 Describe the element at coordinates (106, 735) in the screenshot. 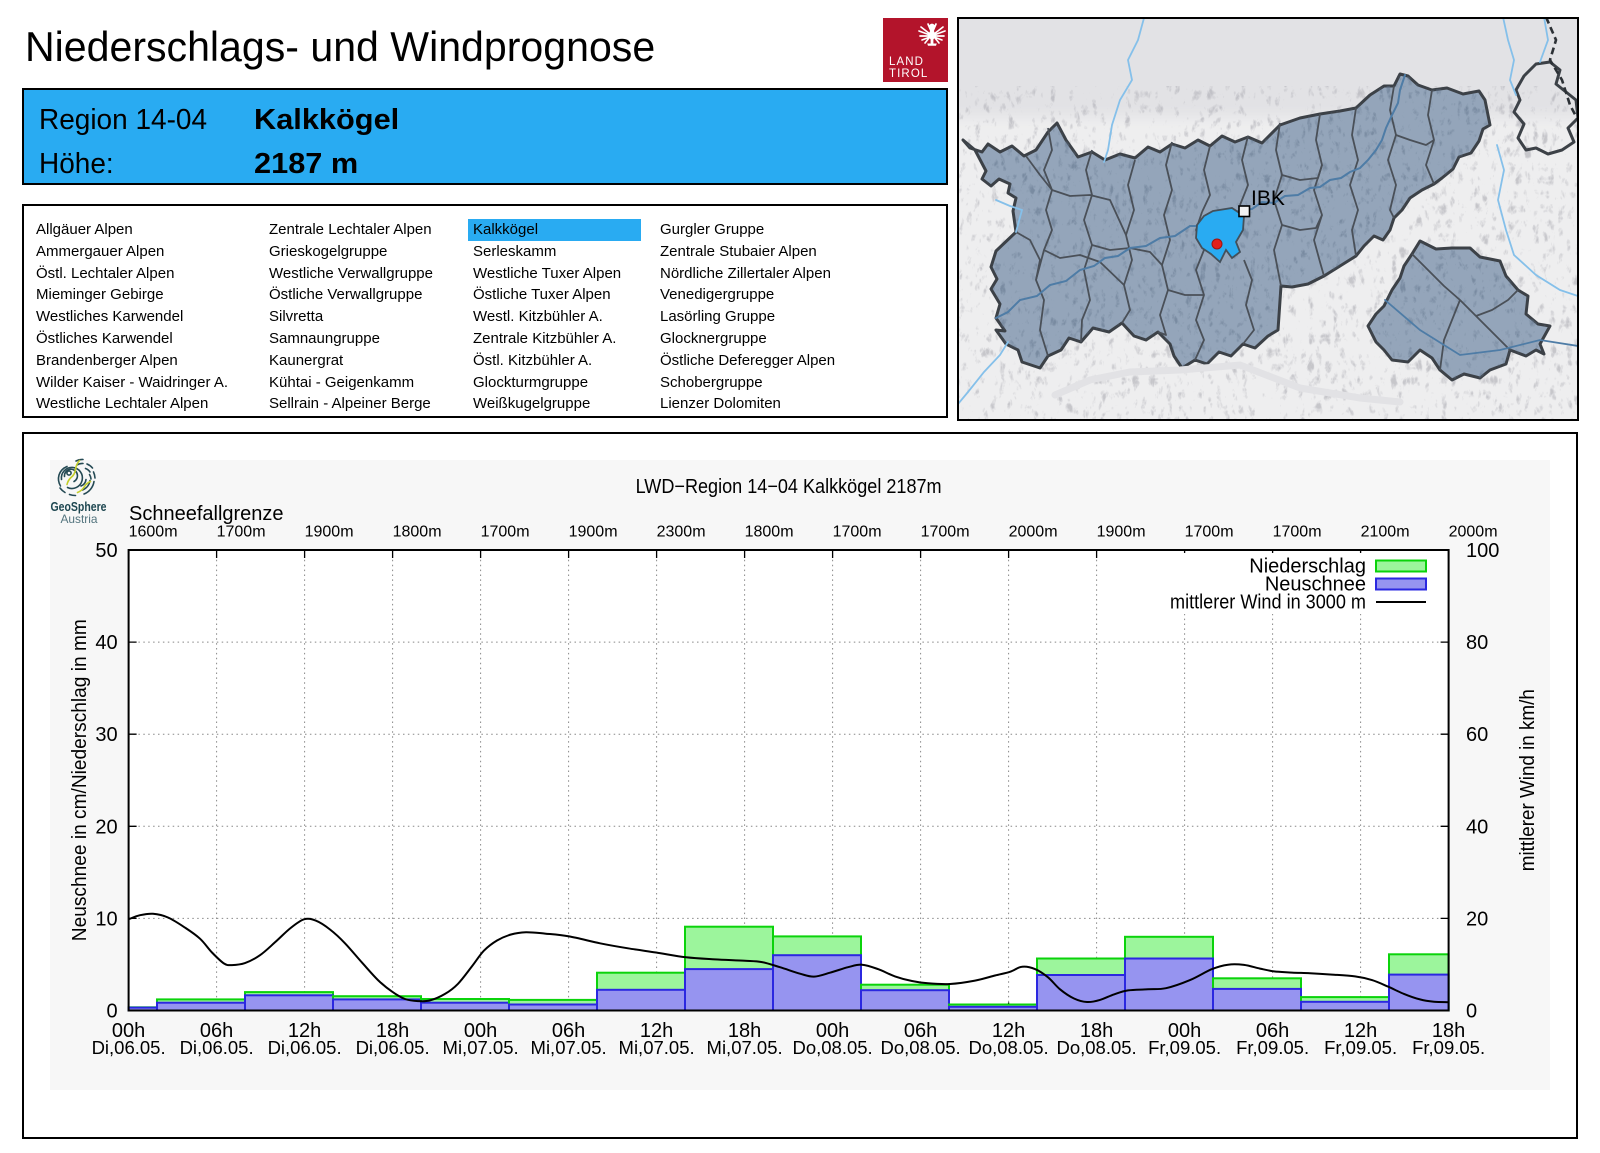

I see `svg-text: 30` at that location.